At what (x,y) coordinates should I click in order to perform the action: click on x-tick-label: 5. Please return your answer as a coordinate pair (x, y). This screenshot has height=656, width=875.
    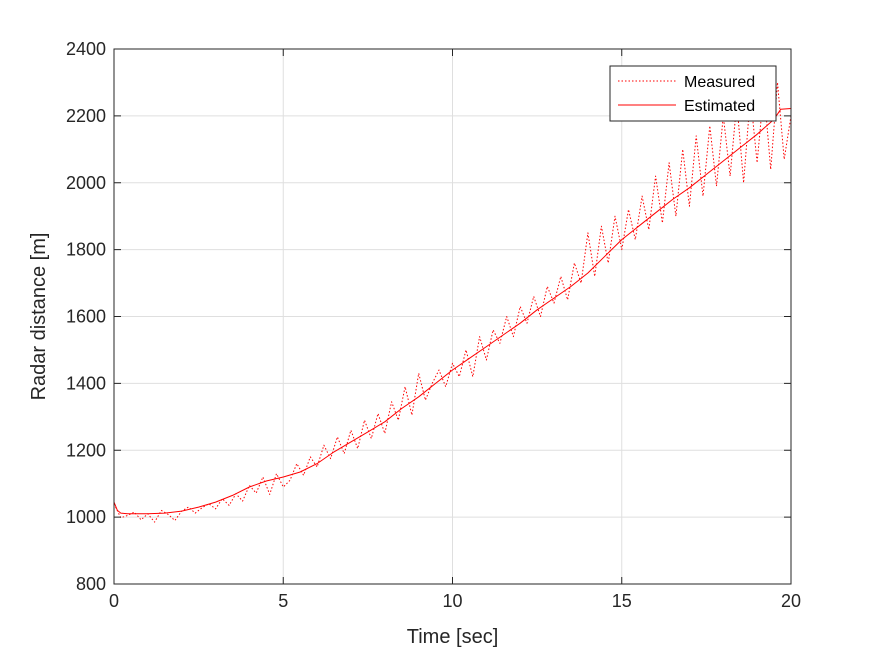
    Looking at the image, I should click on (283, 601).